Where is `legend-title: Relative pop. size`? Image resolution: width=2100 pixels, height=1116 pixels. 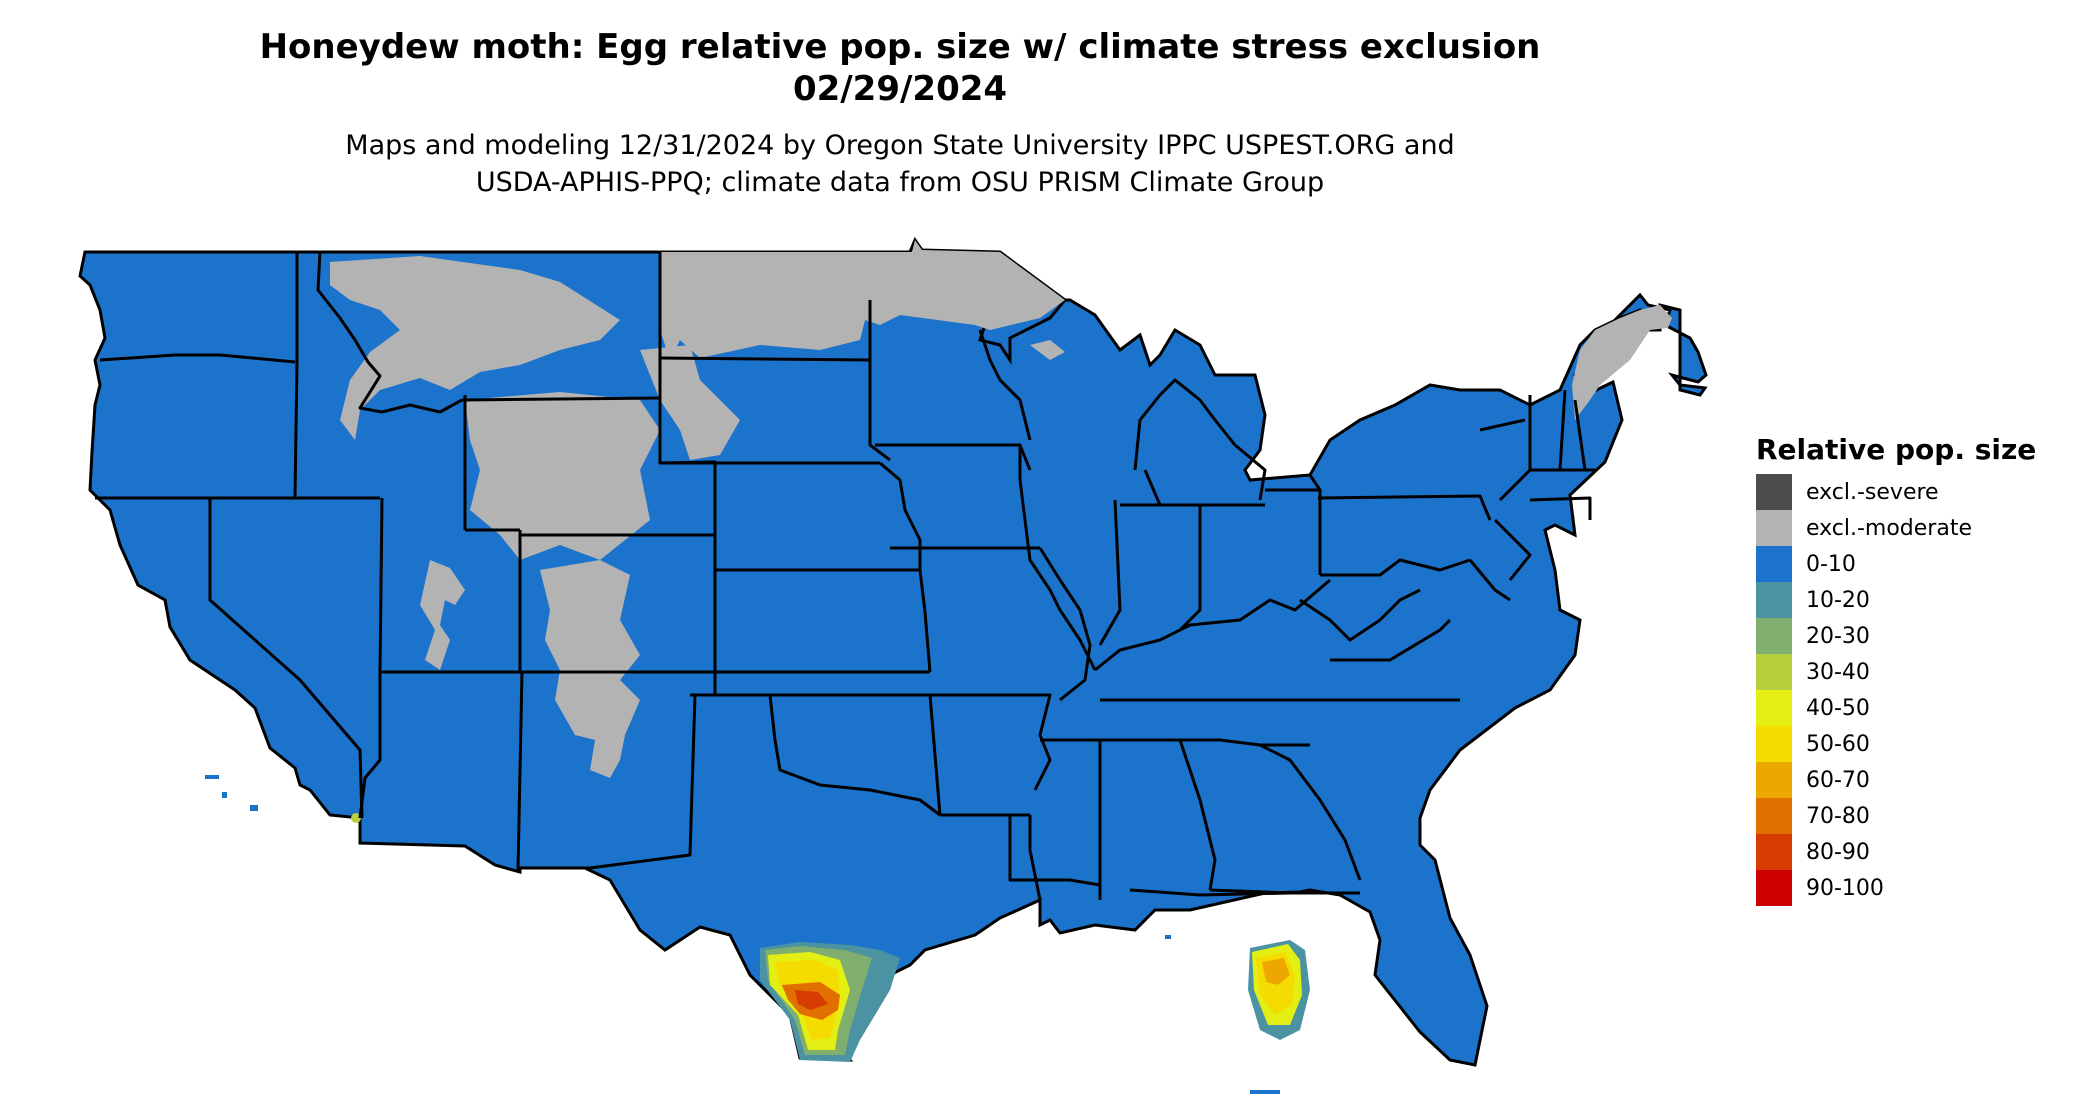 legend-title: Relative pop. size is located at coordinates (1896, 449).